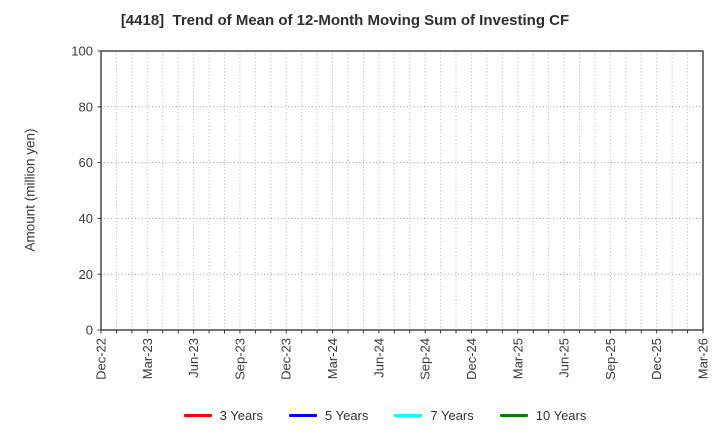  What do you see at coordinates (561, 415) in the screenshot?
I see `legend-label-10-years: 10 Years` at bounding box center [561, 415].